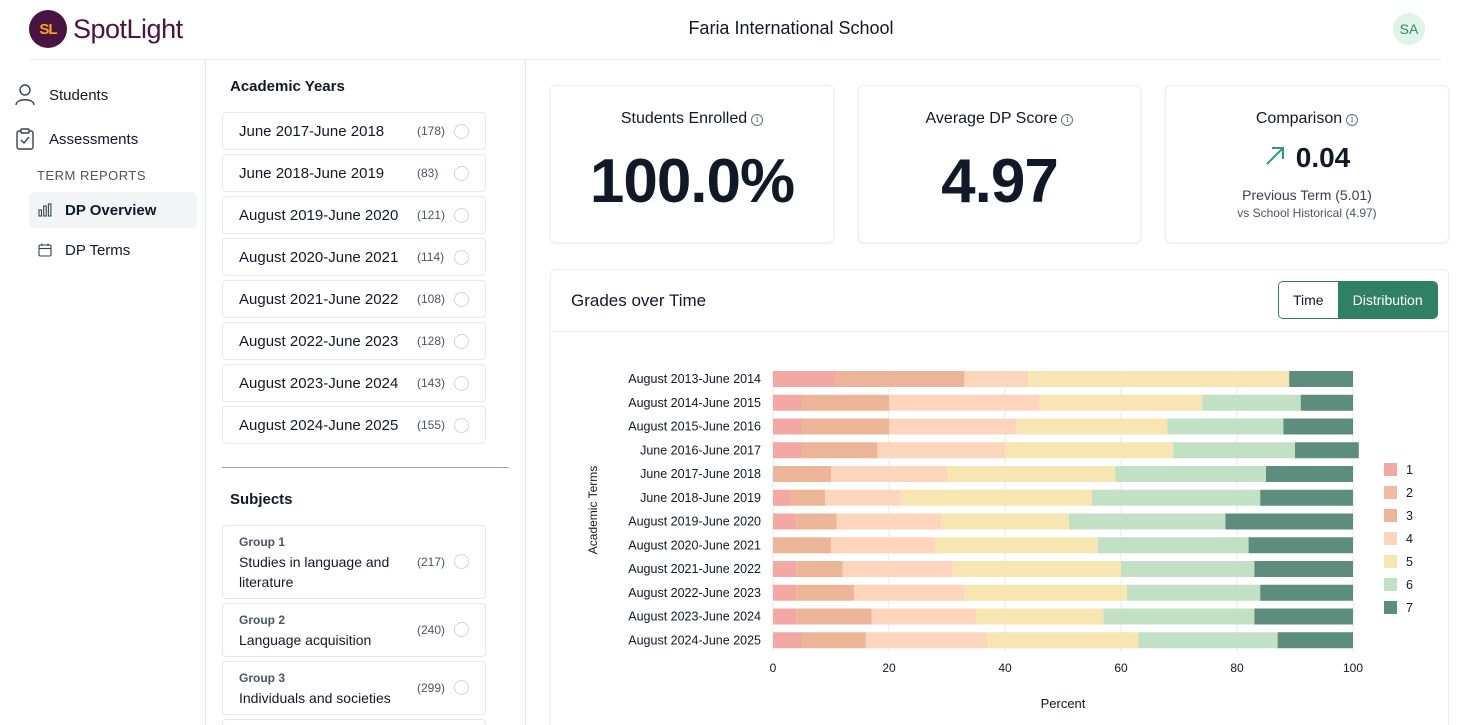 Image resolution: width=1470 pixels, height=725 pixels. Describe the element at coordinates (692, 119) in the screenshot. I see `kpi-title: Students Enrolled i` at that location.